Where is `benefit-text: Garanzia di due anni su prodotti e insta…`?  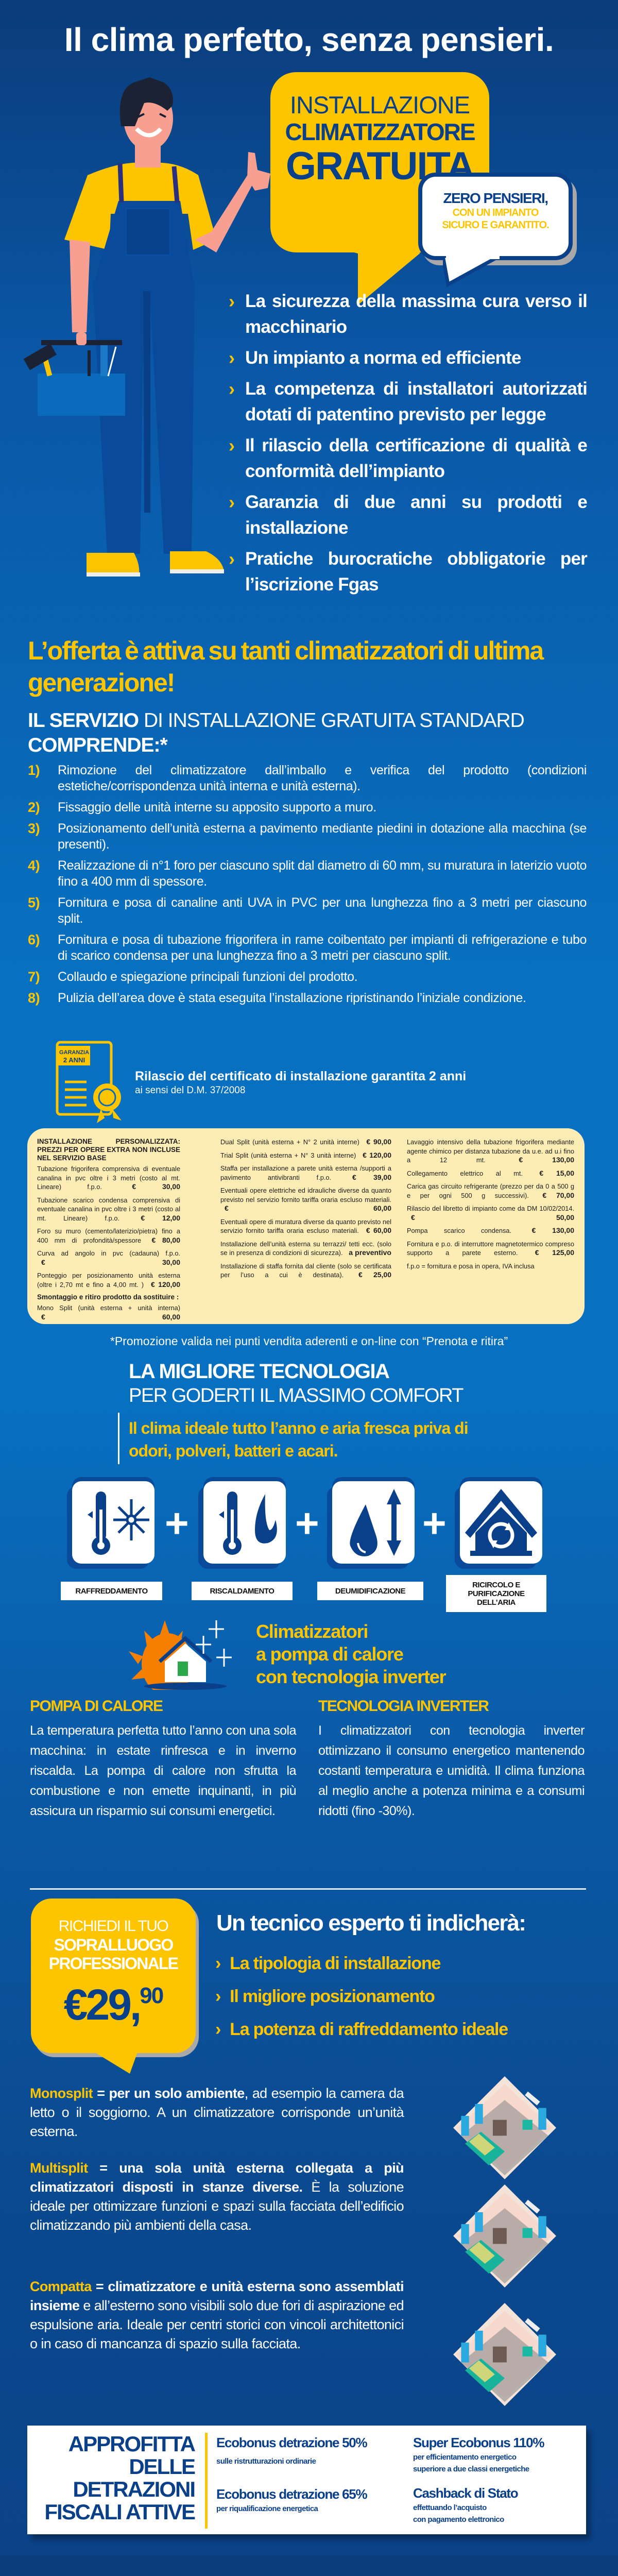
benefit-text: Garanzia di due anni su prodotti e insta… is located at coordinates (416, 515).